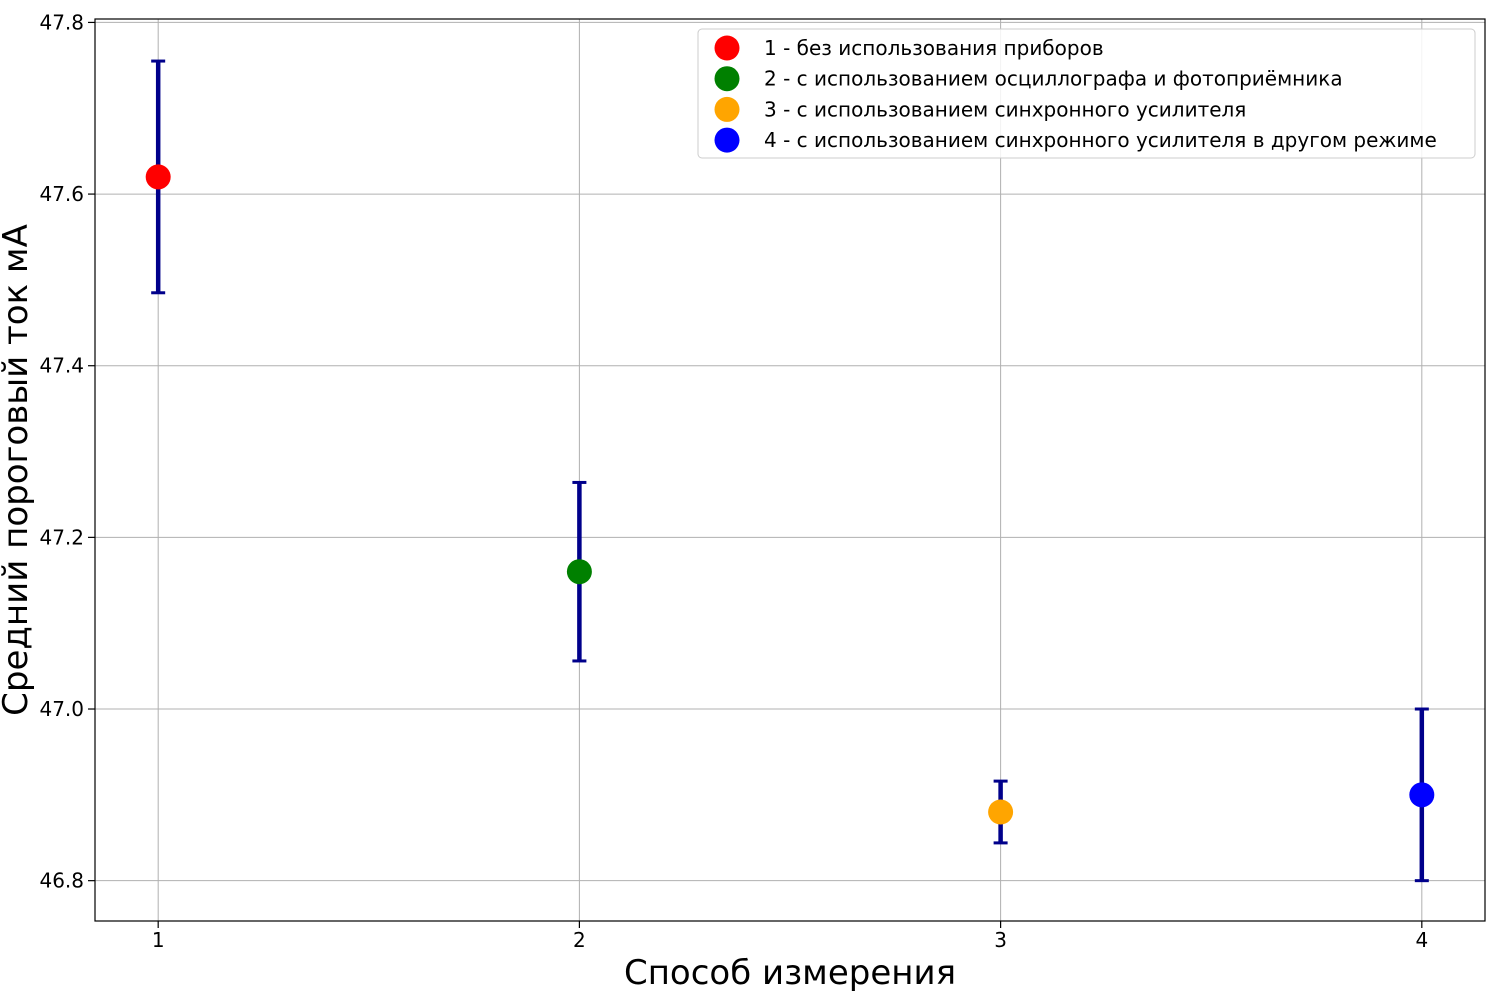 This screenshot has width=1500, height=1000. I want to click on x-tick-label: 3, so click(1000, 940).